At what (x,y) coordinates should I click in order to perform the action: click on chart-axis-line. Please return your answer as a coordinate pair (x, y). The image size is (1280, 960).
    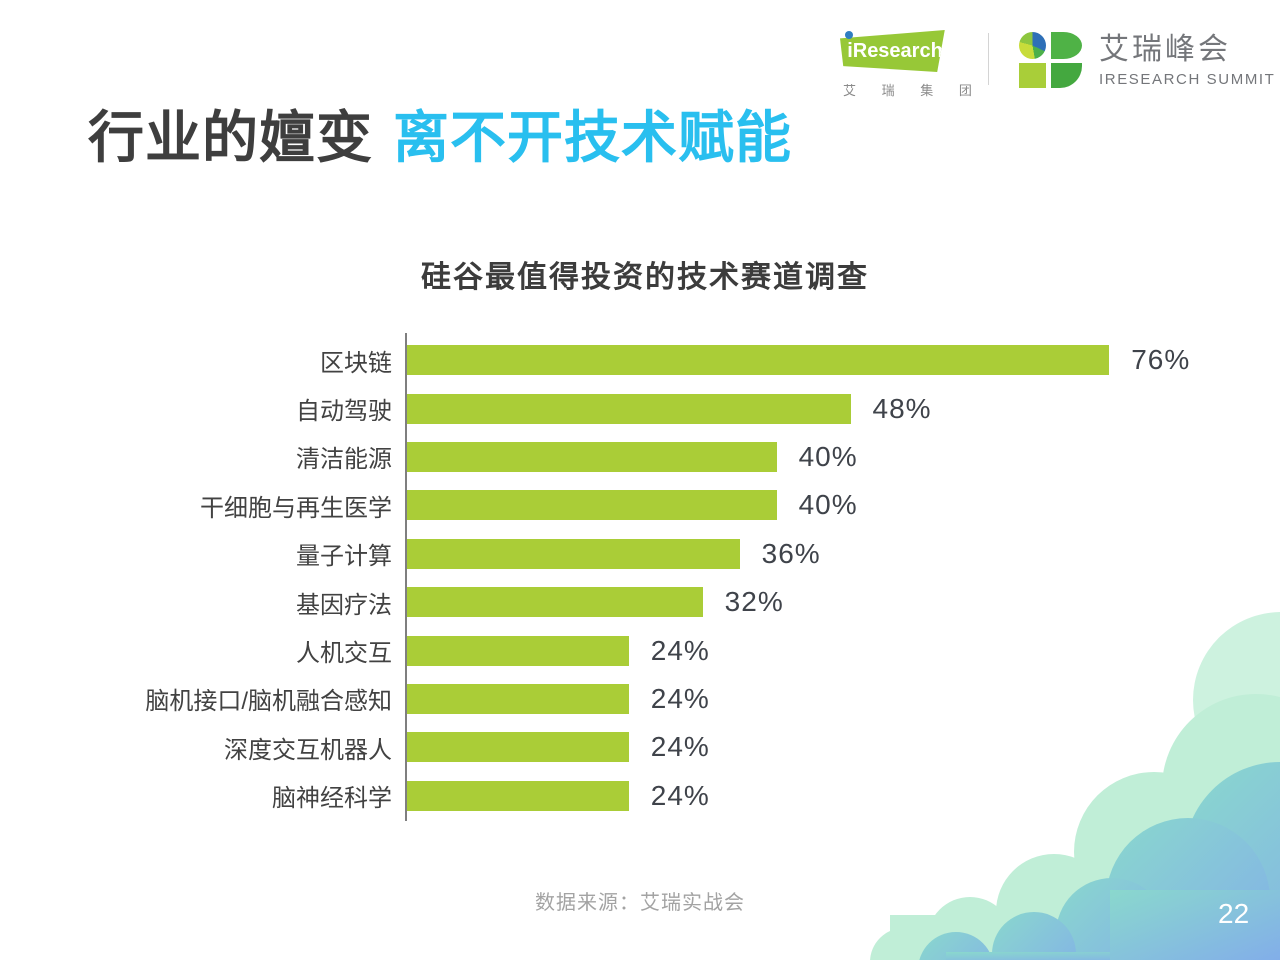
    Looking at the image, I should click on (406, 577).